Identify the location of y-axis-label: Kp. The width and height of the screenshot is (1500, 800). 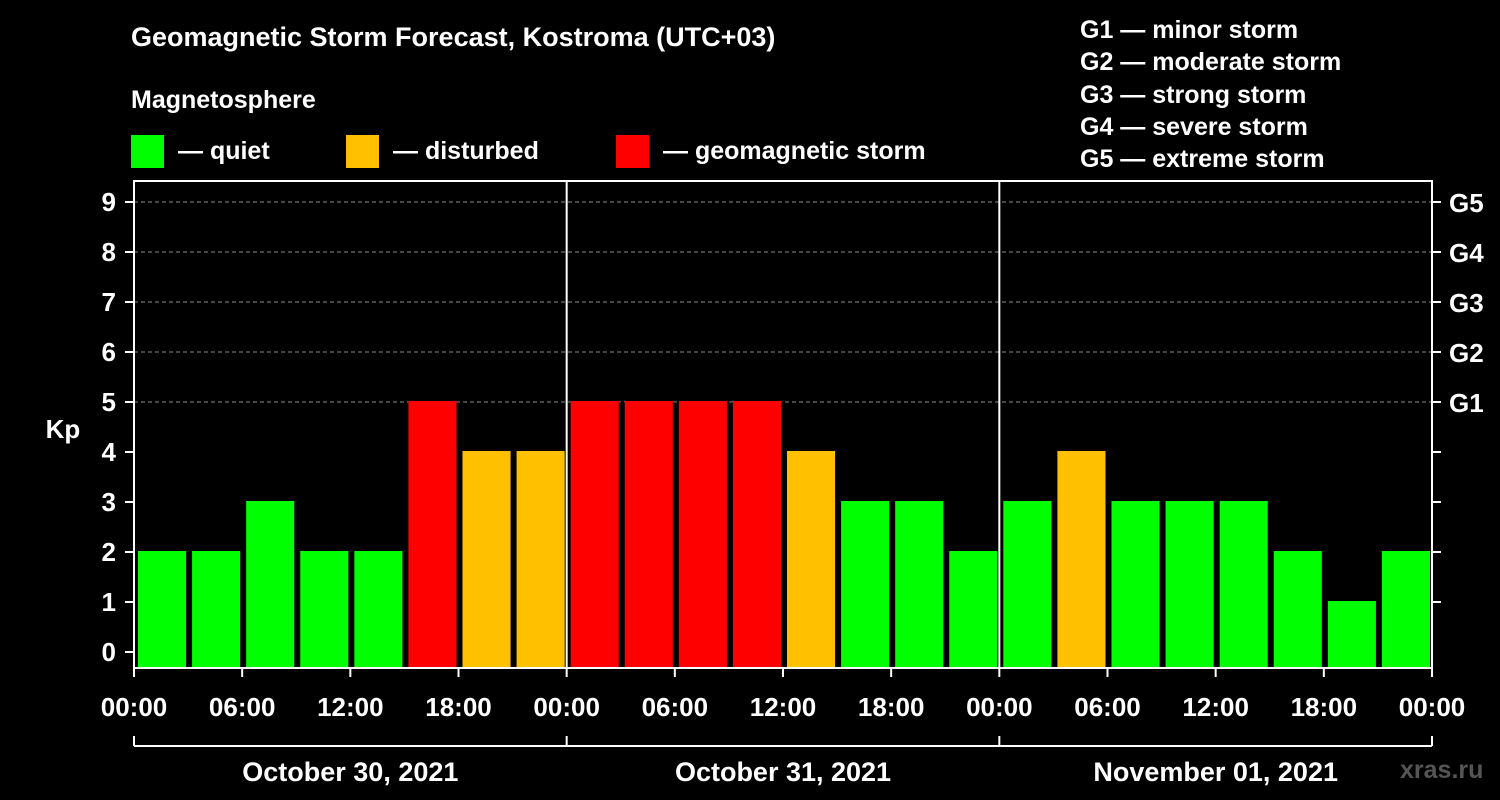
(63, 429).